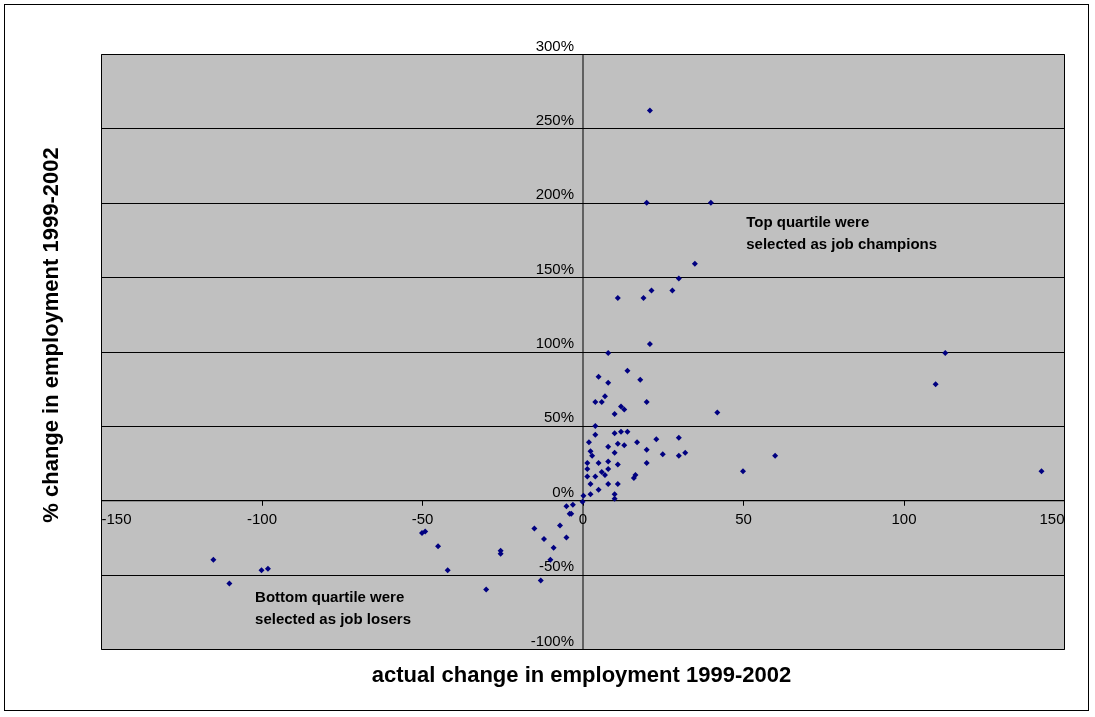  Describe the element at coordinates (554, 45) in the screenshot. I see `y-tick-label: 300%` at that location.